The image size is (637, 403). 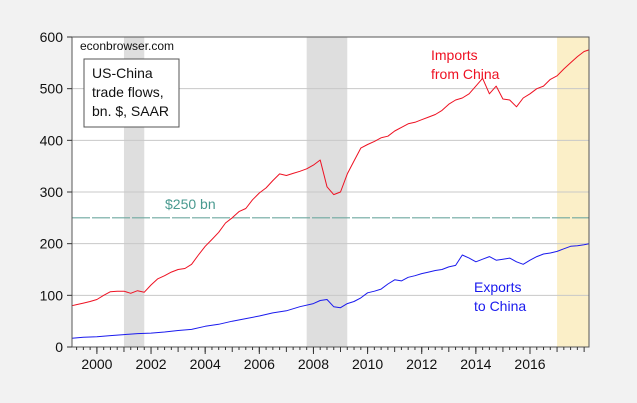 I want to click on y-tick-label-300: 300, so click(x=52, y=192).